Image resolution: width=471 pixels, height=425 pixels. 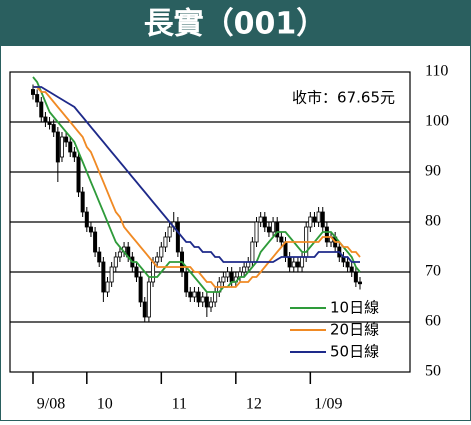 What do you see at coordinates (433, 221) in the screenshot?
I see `y-tick-label: 80` at bounding box center [433, 221].